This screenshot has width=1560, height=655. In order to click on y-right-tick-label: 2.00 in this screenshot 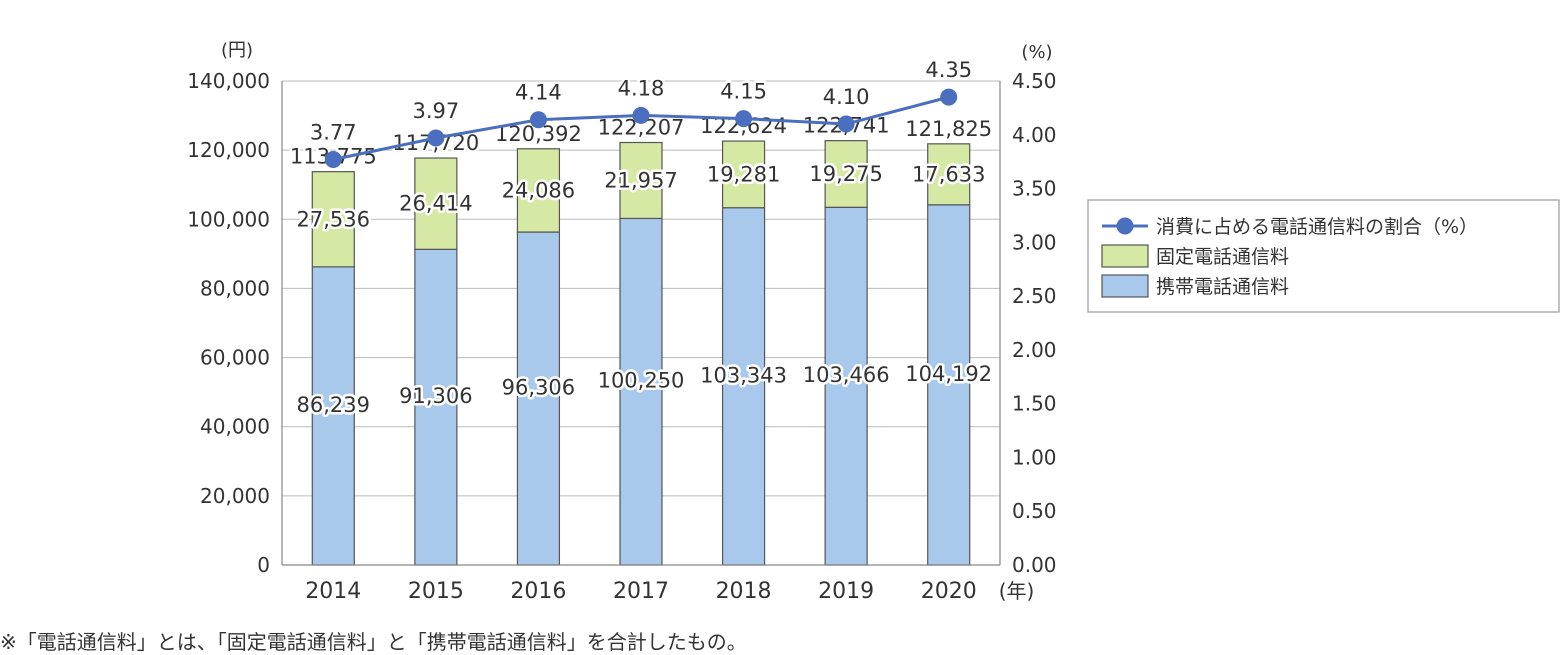, I will do `click(1034, 350)`.